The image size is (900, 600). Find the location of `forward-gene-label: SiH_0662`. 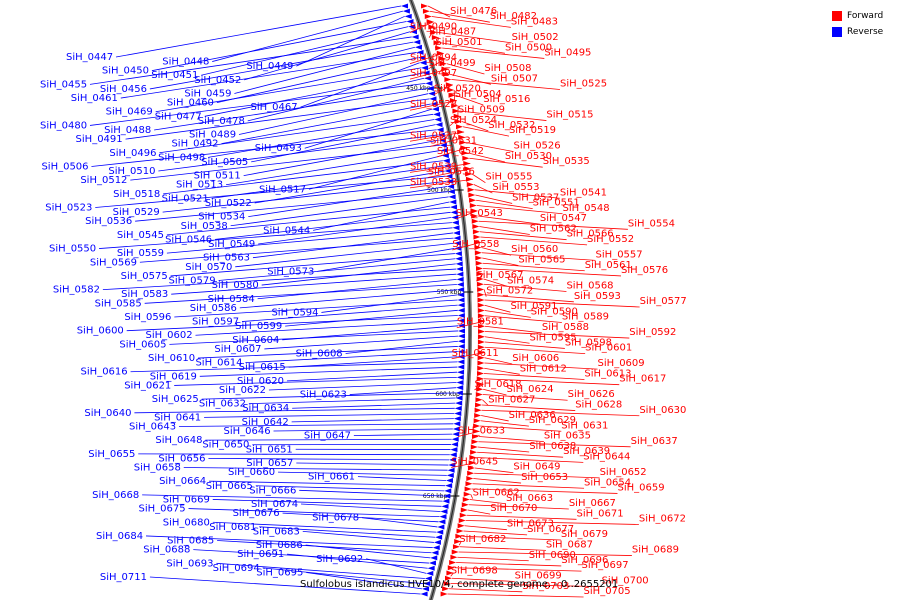

forward-gene-label: SiH_0662 is located at coordinates (496, 493).